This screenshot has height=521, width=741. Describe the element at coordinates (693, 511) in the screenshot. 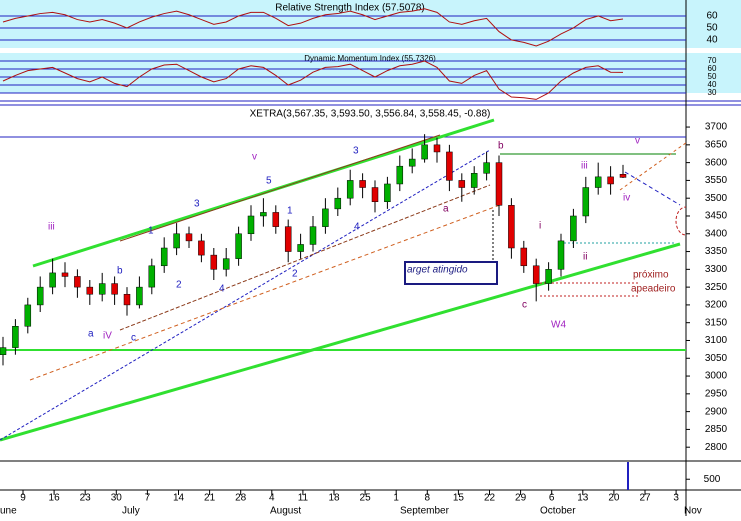

I see `month-label: Nov` at that location.